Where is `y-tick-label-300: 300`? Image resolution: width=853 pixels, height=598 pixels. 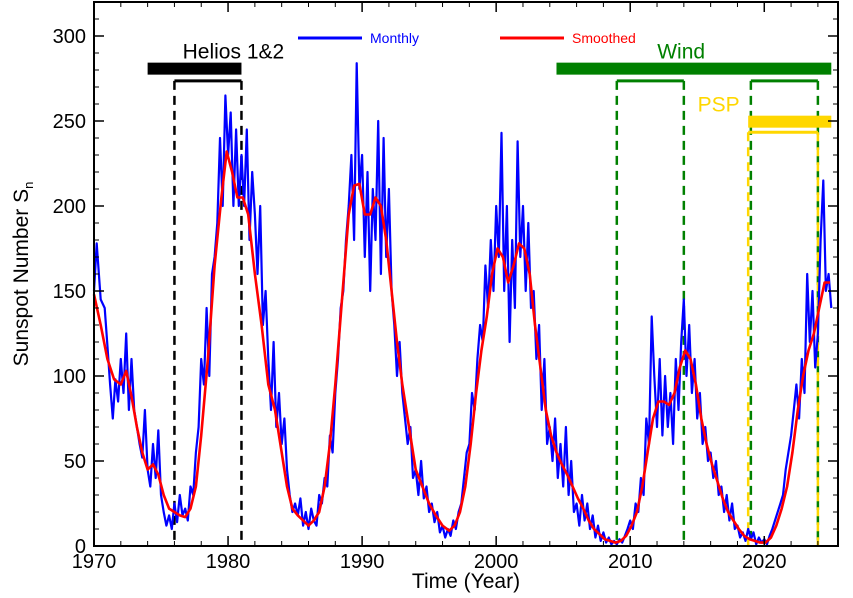 y-tick-label-300: 300 is located at coordinates (69, 37).